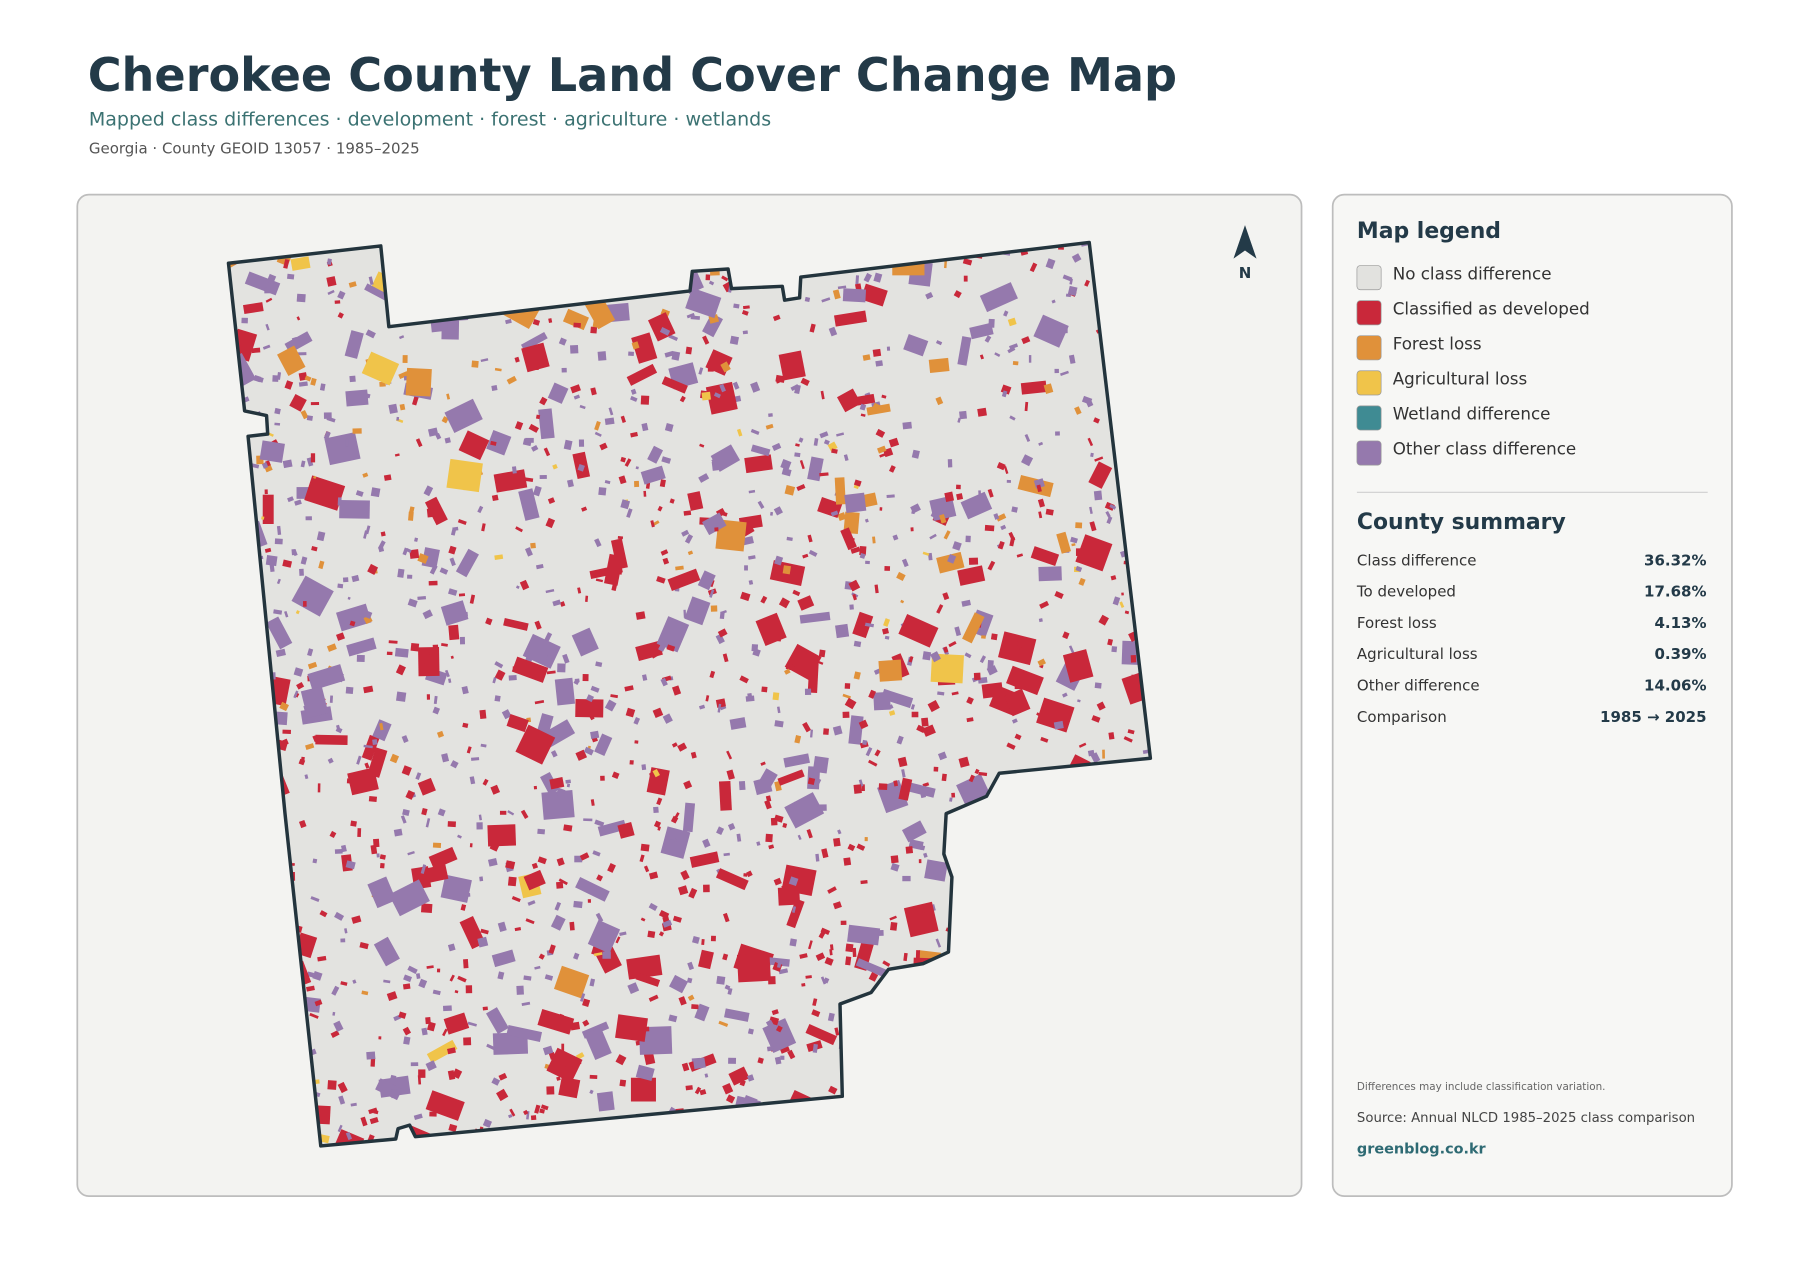 The image size is (1800, 1273). I want to click on link: greenblog.co.kr, so click(1422, 1149).